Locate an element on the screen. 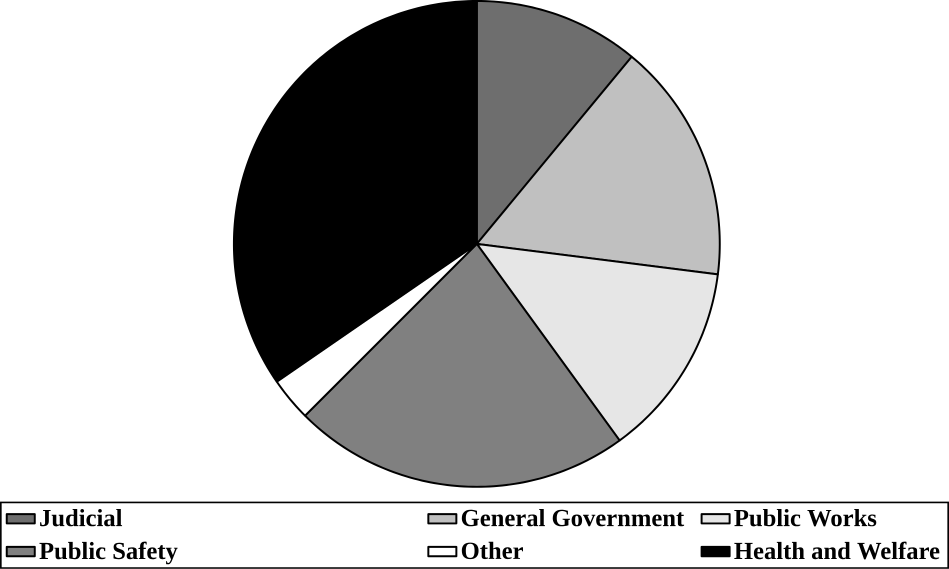  legend-label: Public Safety is located at coordinates (108, 553).